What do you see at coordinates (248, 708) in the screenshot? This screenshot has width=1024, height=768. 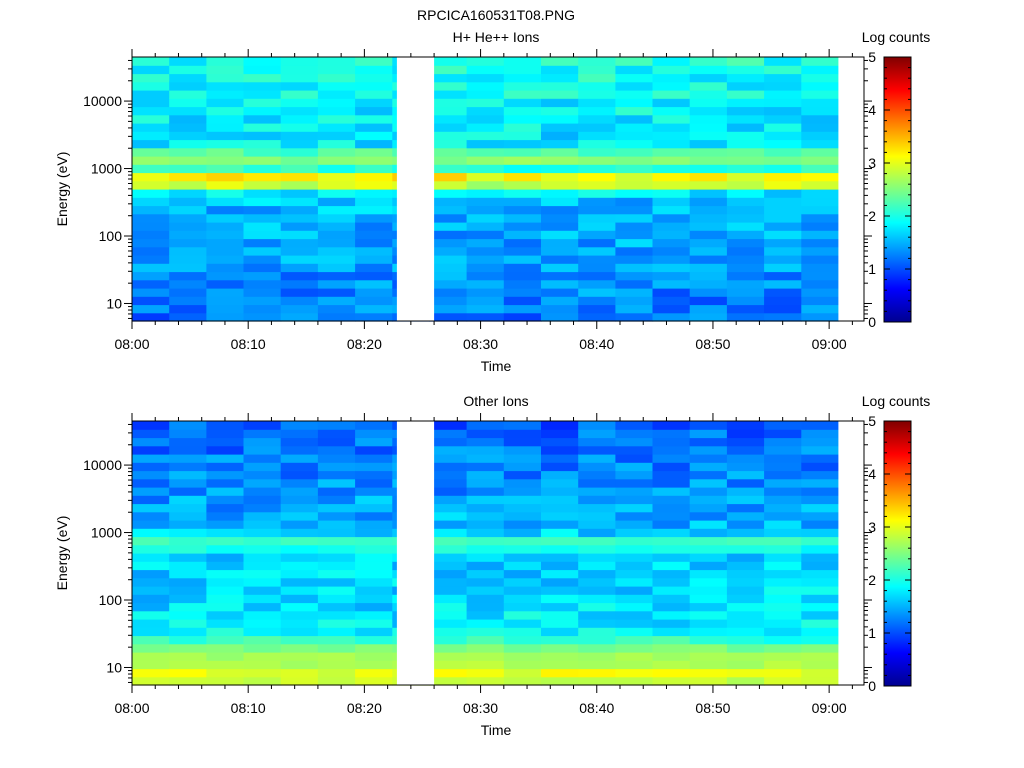 I see `x-tick-label: 08:10` at bounding box center [248, 708].